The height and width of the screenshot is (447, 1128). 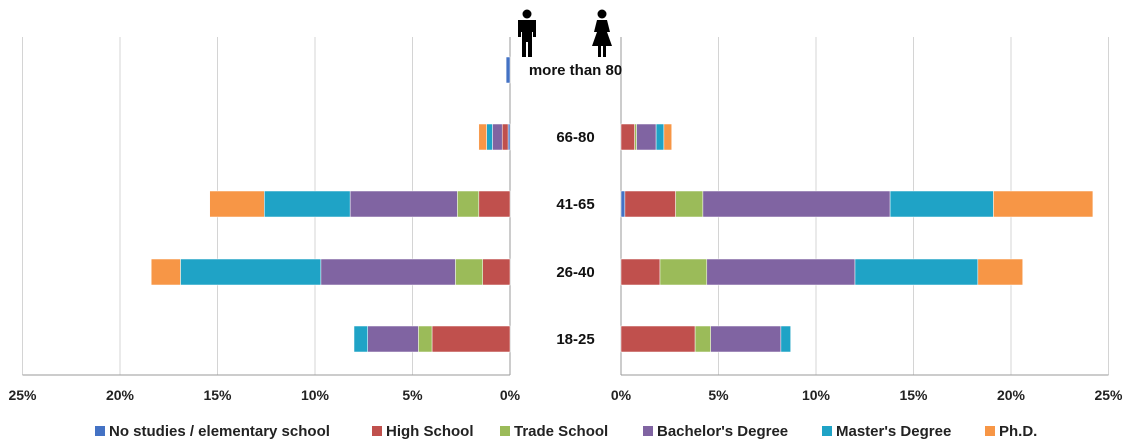 What do you see at coordinates (575, 339) in the screenshot?
I see `age-label: 18-25` at bounding box center [575, 339].